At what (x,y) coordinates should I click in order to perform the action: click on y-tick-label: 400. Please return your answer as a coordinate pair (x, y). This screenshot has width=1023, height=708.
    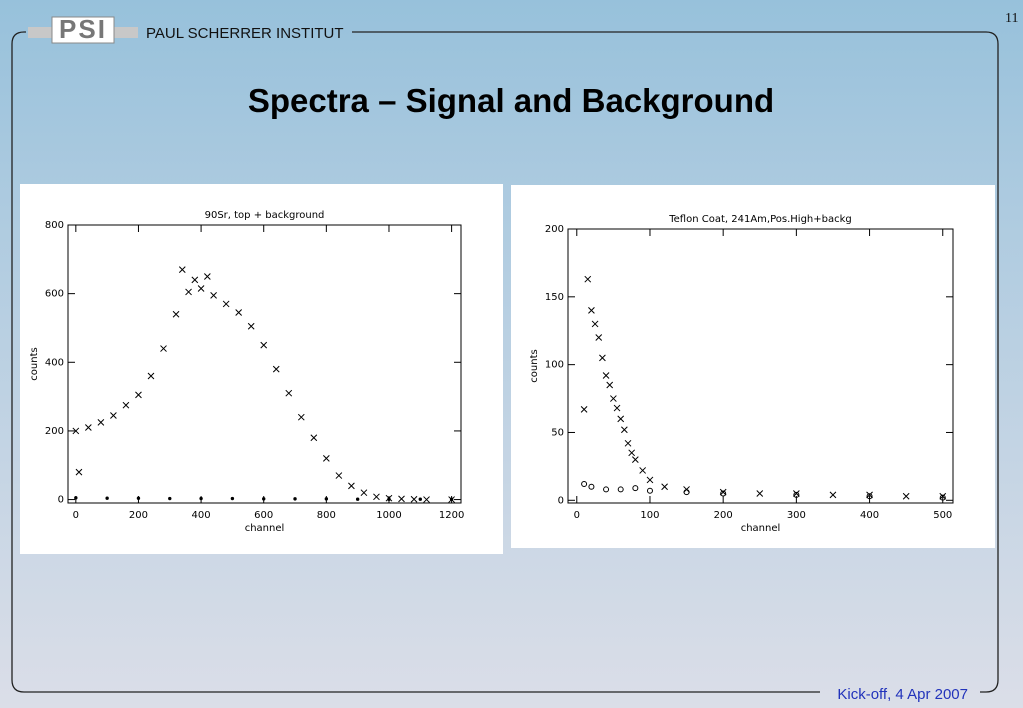
    Looking at the image, I should click on (54, 362).